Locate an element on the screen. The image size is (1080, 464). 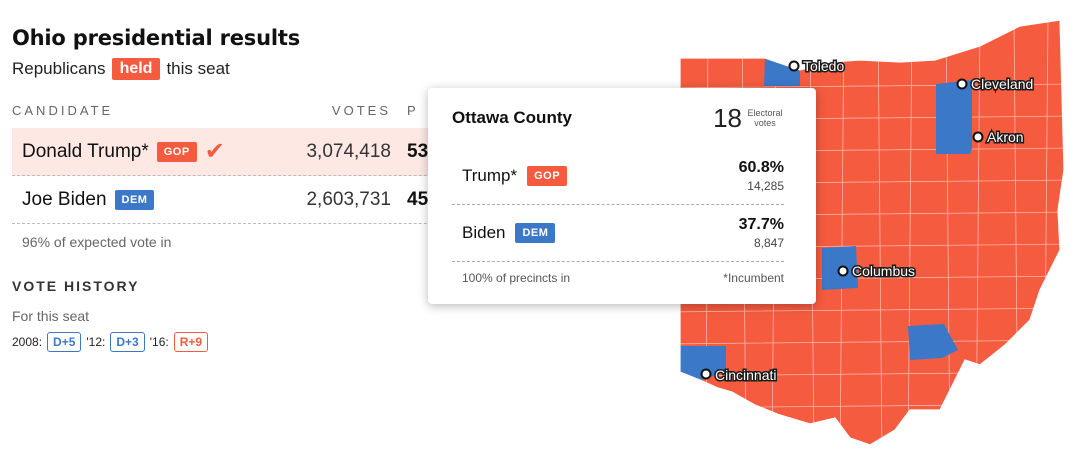
vote-percent: 53 is located at coordinates (418, 151).